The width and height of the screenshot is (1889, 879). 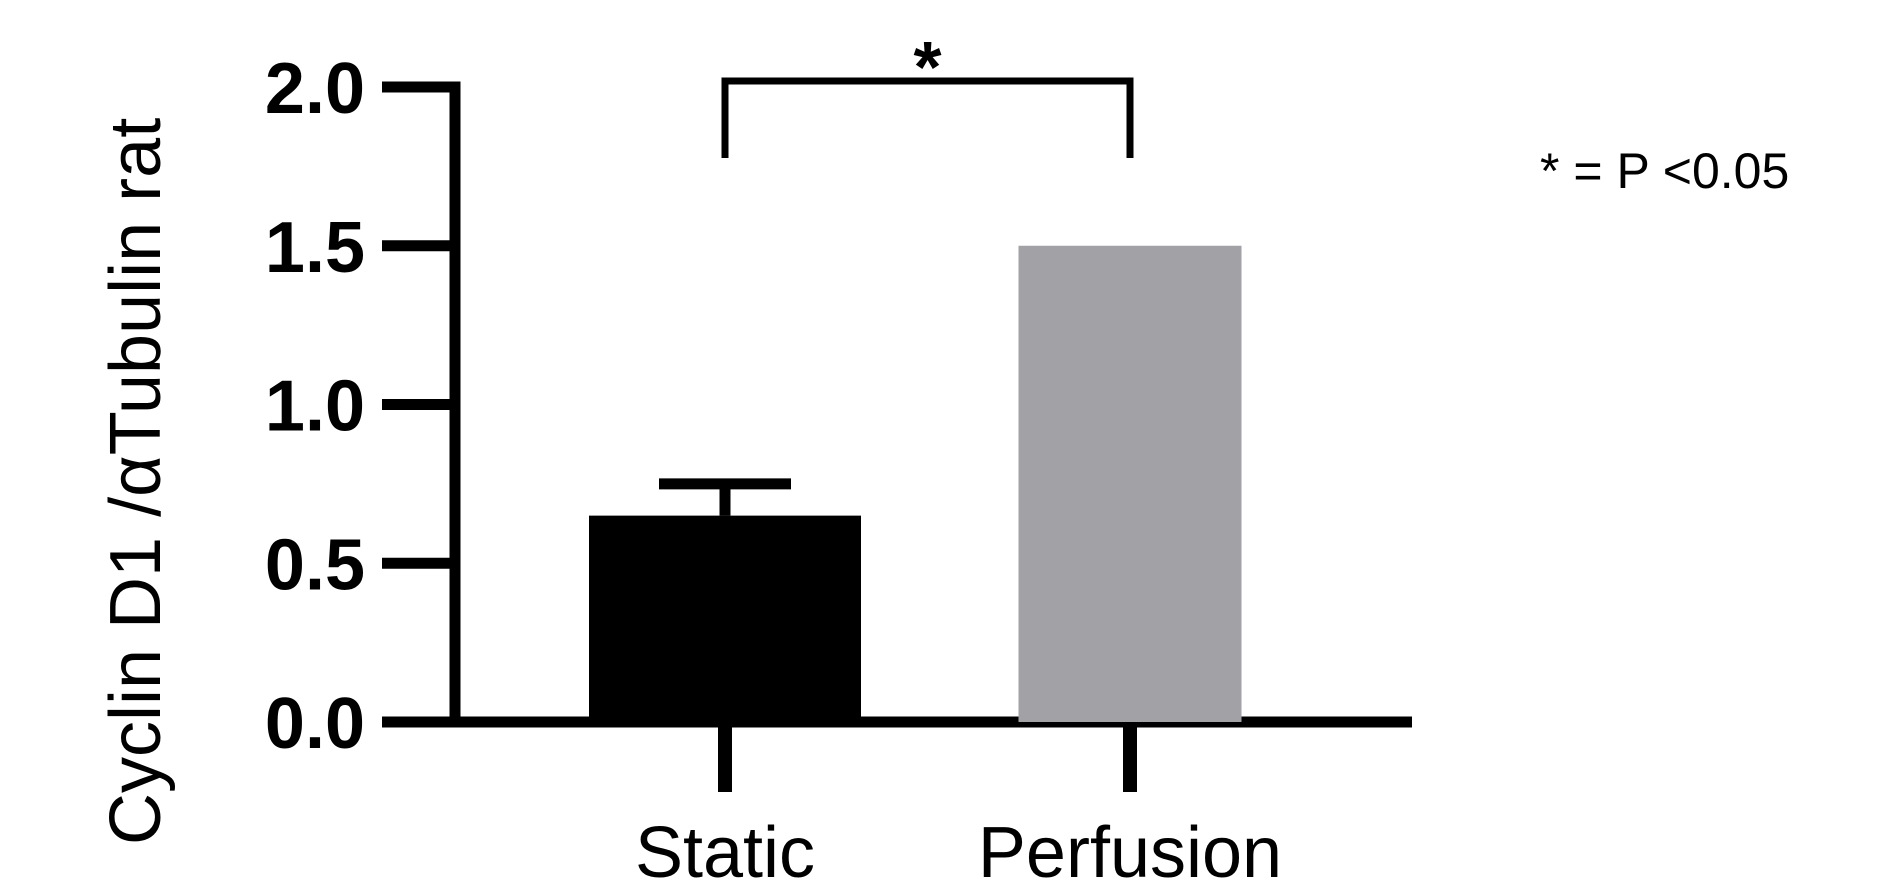 I want to click on significance-bracket, so click(x=927, y=117).